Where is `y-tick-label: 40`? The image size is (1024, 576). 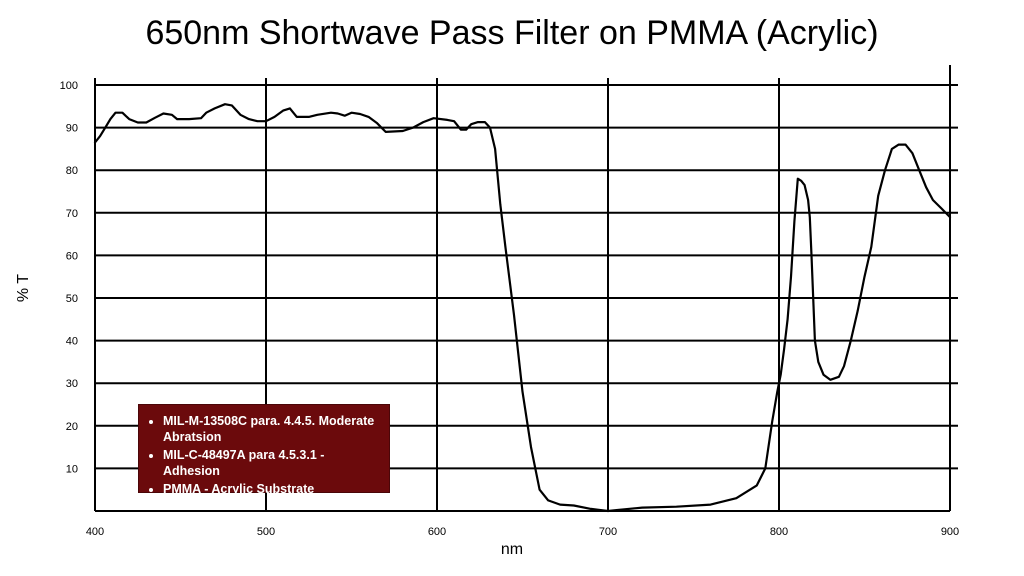 y-tick-label: 40 is located at coordinates (72, 342).